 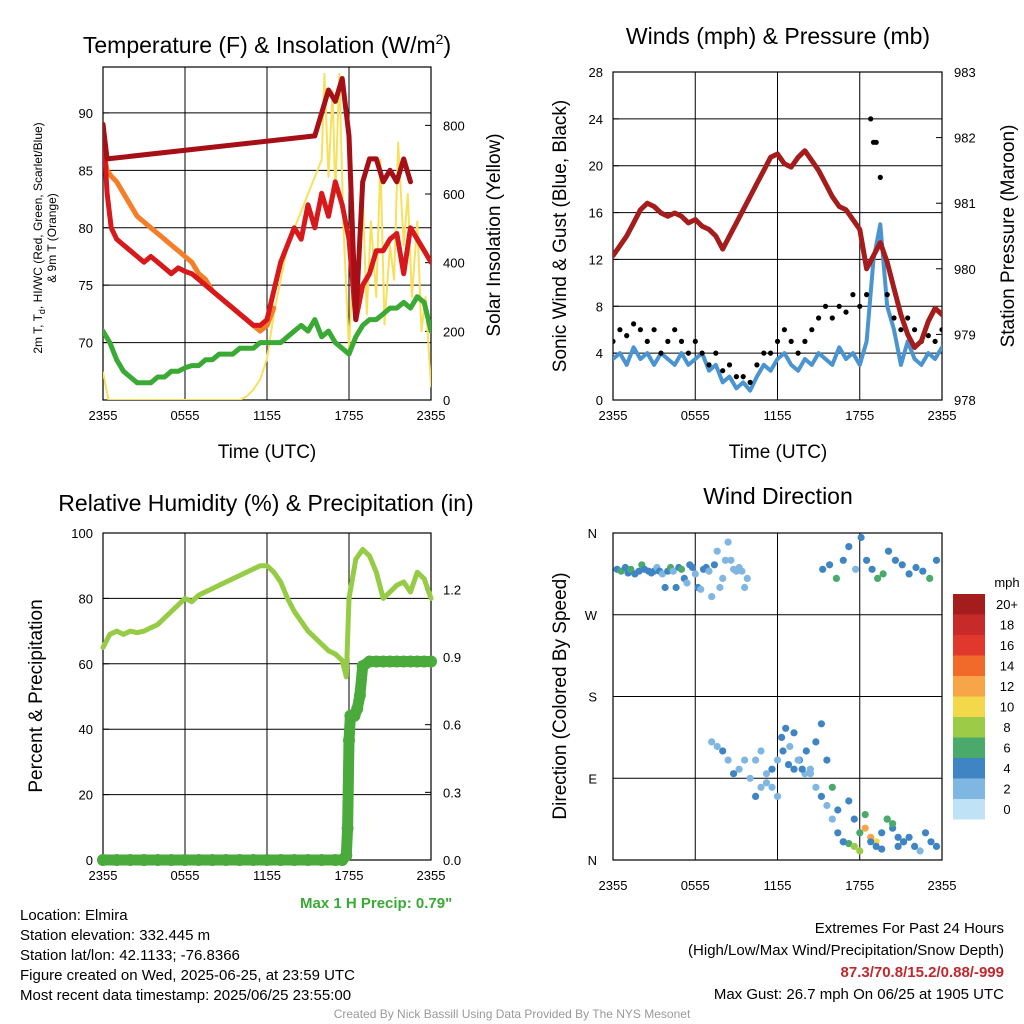 I want to click on legend-label: 4, so click(x=1006, y=768).